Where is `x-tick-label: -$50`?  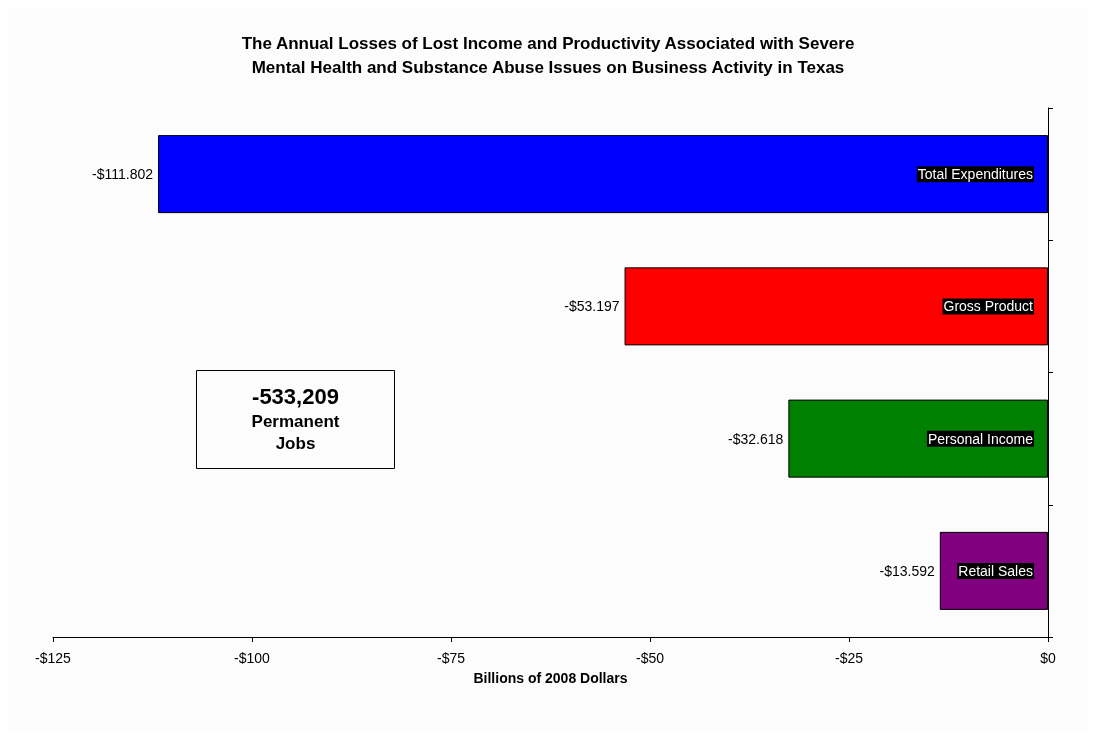
x-tick-label: -$50 is located at coordinates (650, 658).